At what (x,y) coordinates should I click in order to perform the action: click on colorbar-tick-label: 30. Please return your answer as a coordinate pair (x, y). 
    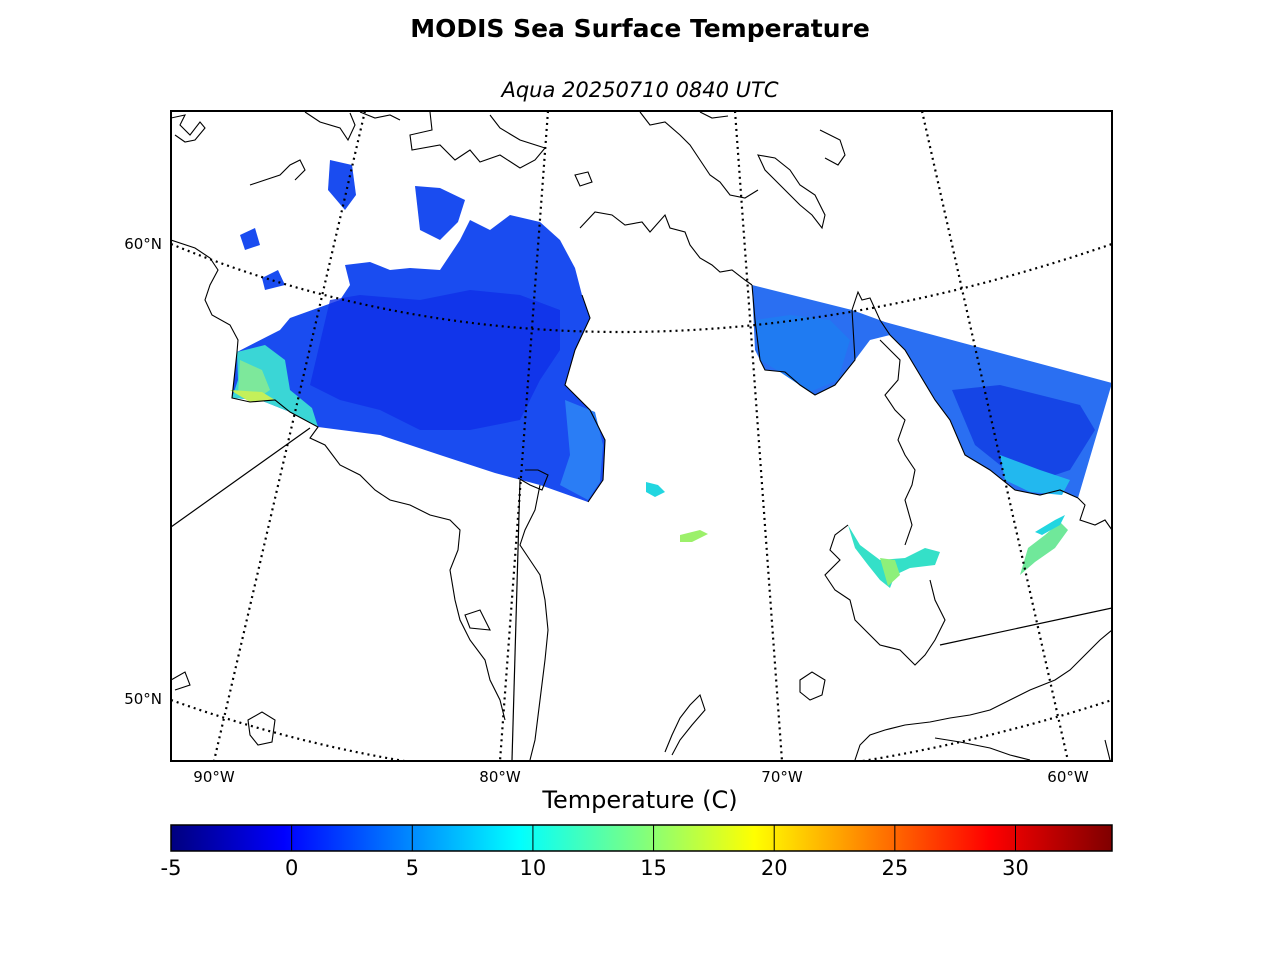
    Looking at the image, I should click on (1015, 868).